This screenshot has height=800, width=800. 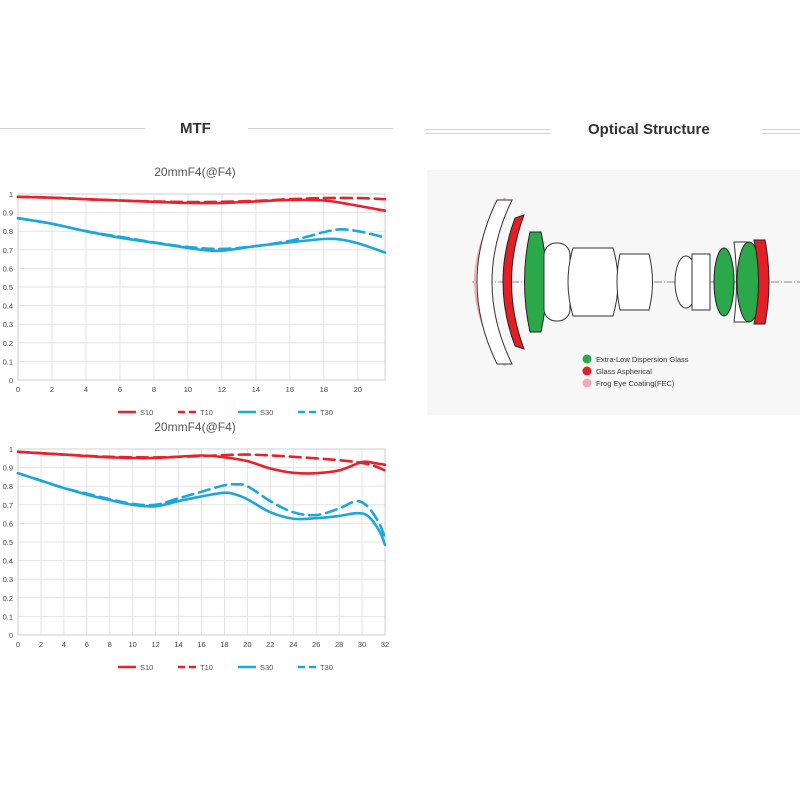 What do you see at coordinates (624, 371) in the screenshot?
I see `aspherical-legend-label: Glass Aspherical` at bounding box center [624, 371].